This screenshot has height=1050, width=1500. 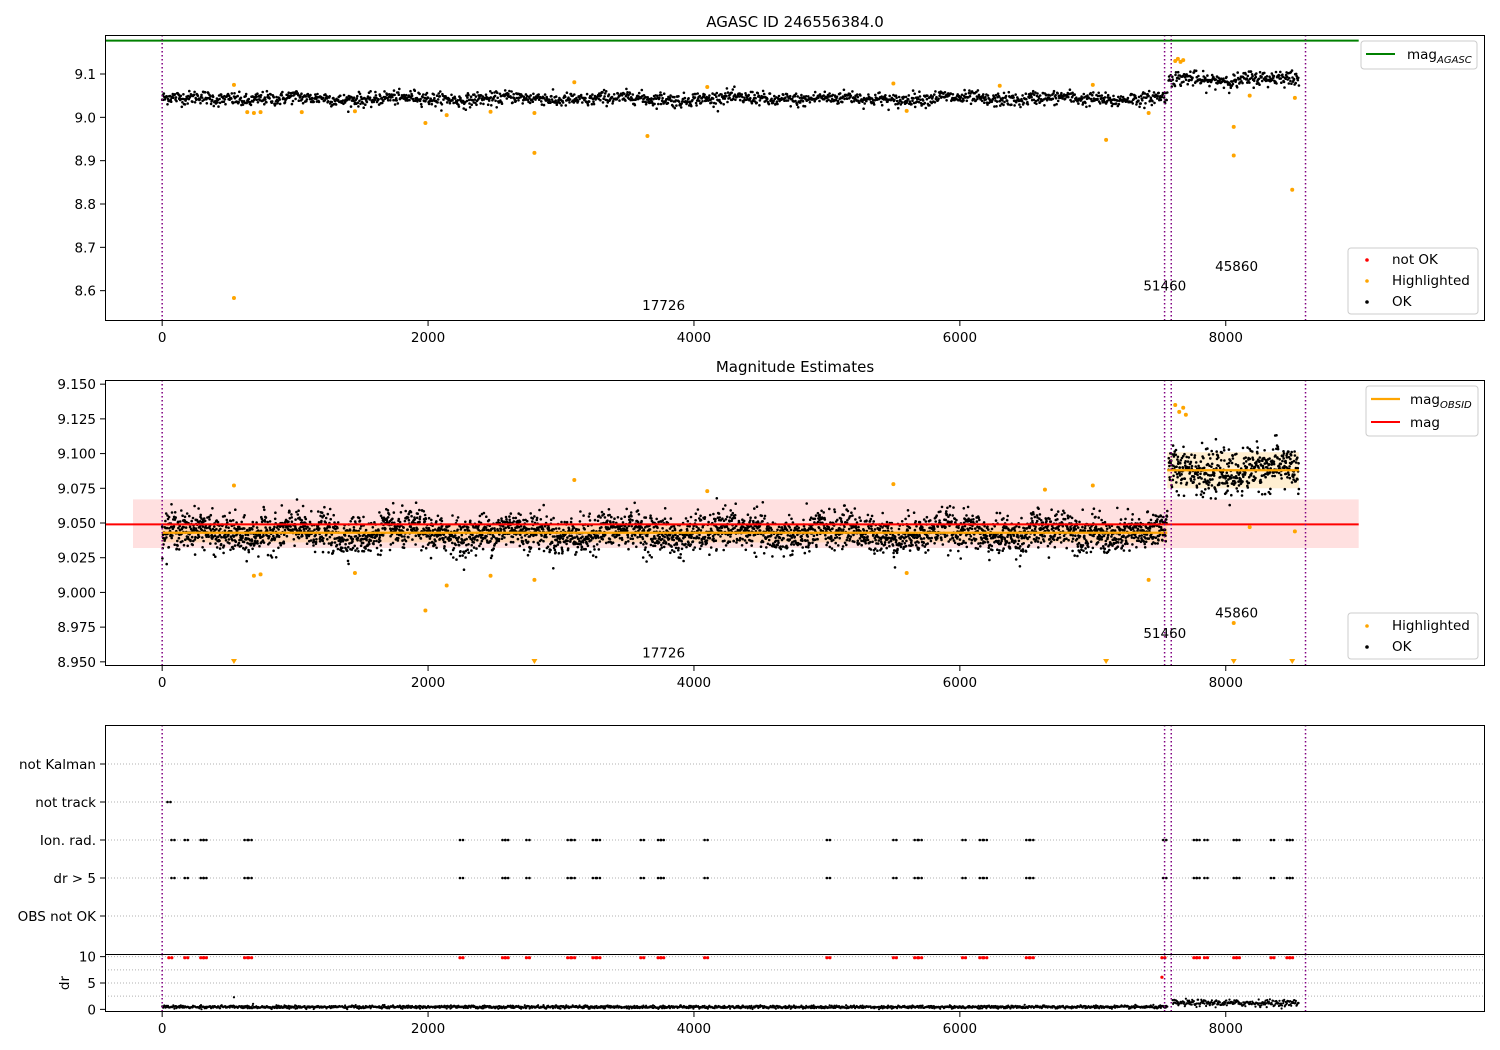 I want to click on legend-label-ok: OK, so click(x=1402, y=302).